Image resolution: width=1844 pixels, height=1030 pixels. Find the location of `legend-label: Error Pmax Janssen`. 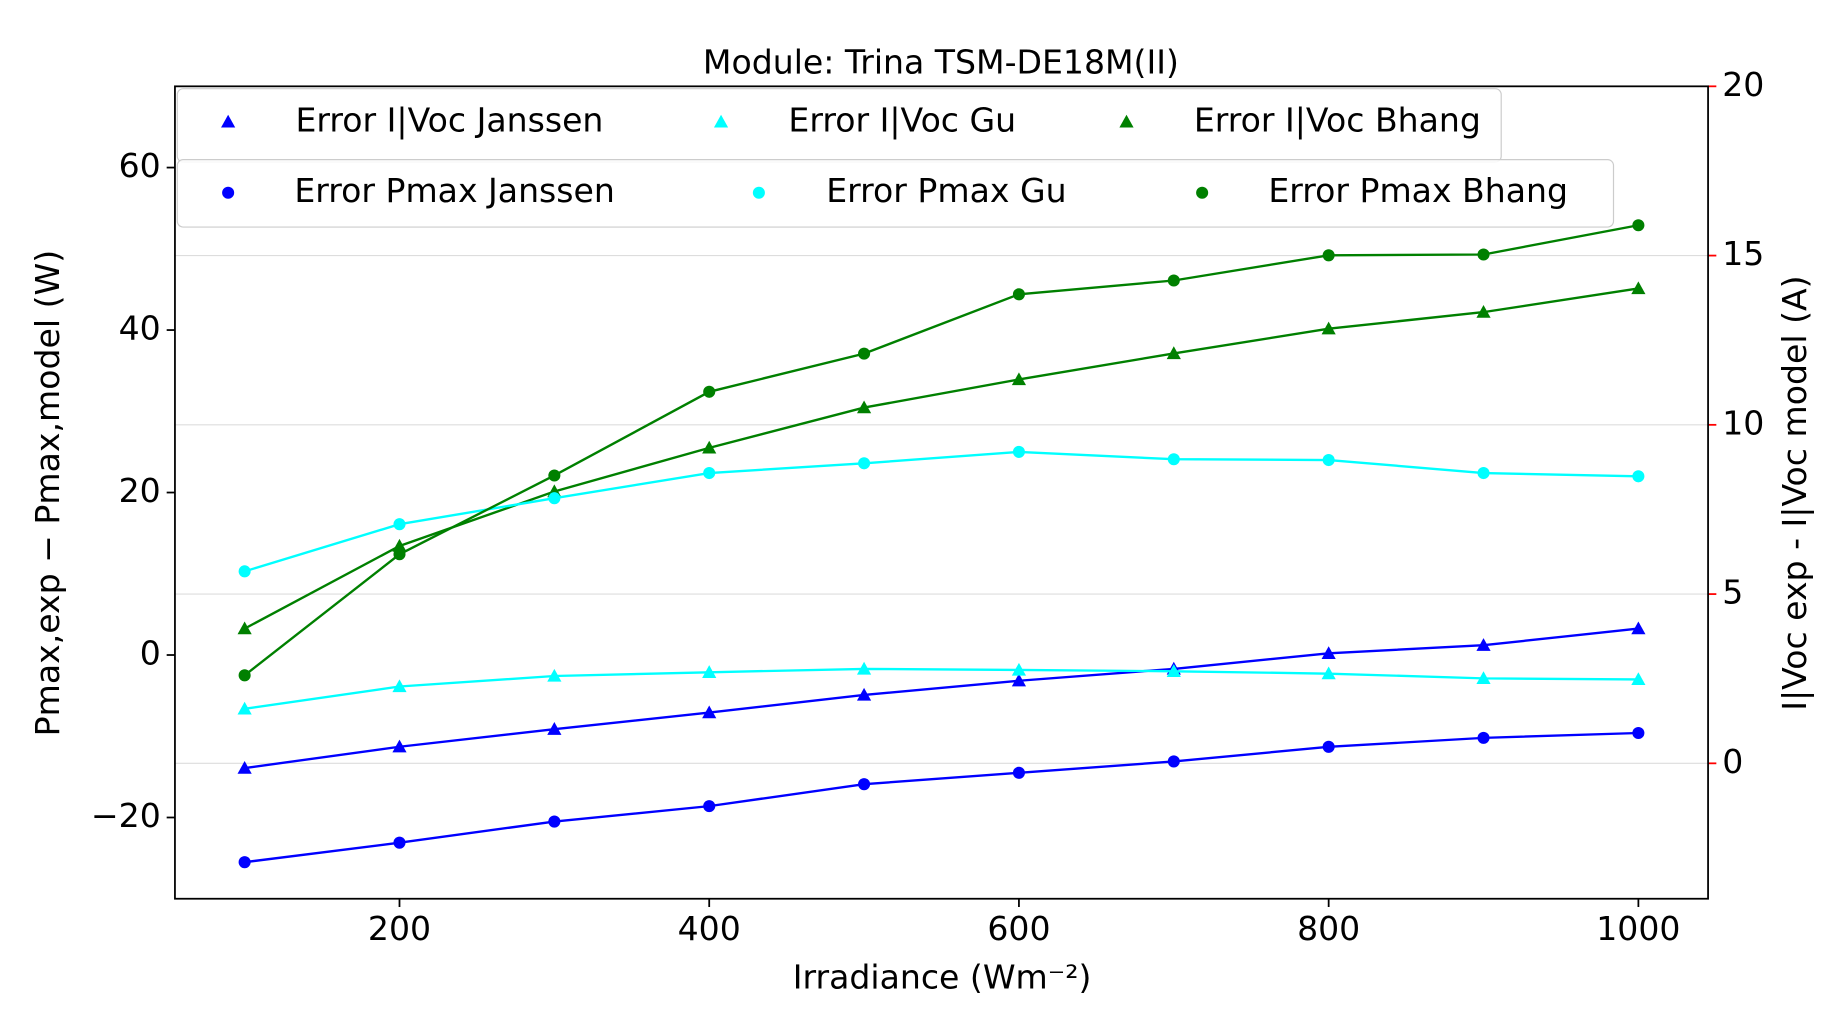

legend-label: Error Pmax Janssen is located at coordinates (454, 190).